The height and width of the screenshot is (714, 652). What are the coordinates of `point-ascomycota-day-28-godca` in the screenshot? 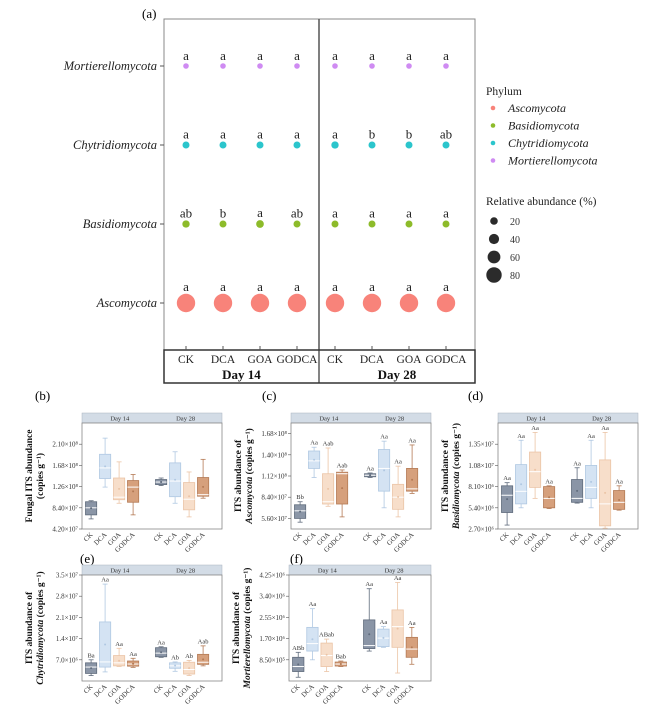 It's located at (446, 303).